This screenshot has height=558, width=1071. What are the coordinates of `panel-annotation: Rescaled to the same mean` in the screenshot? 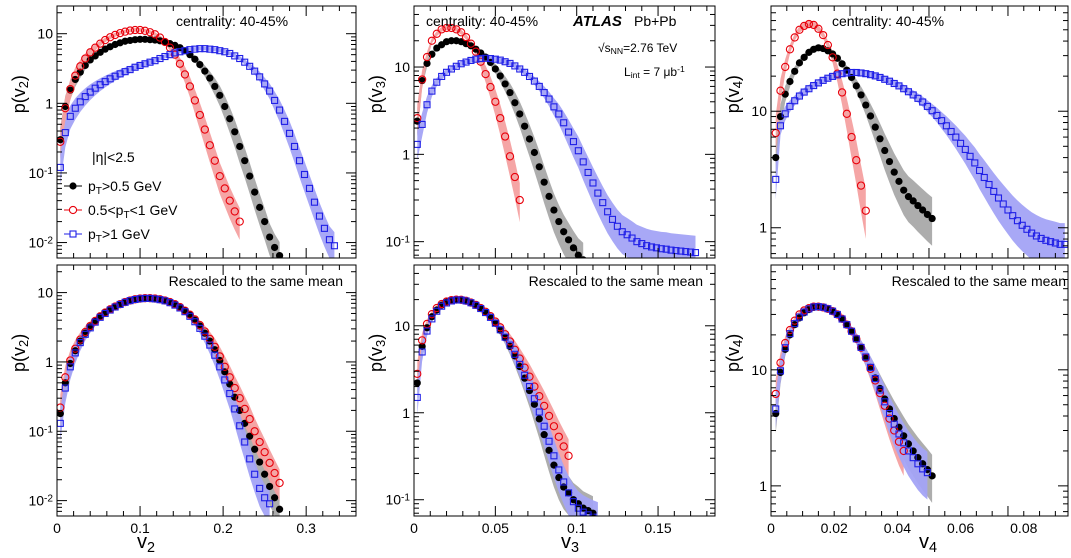 It's located at (256, 281).